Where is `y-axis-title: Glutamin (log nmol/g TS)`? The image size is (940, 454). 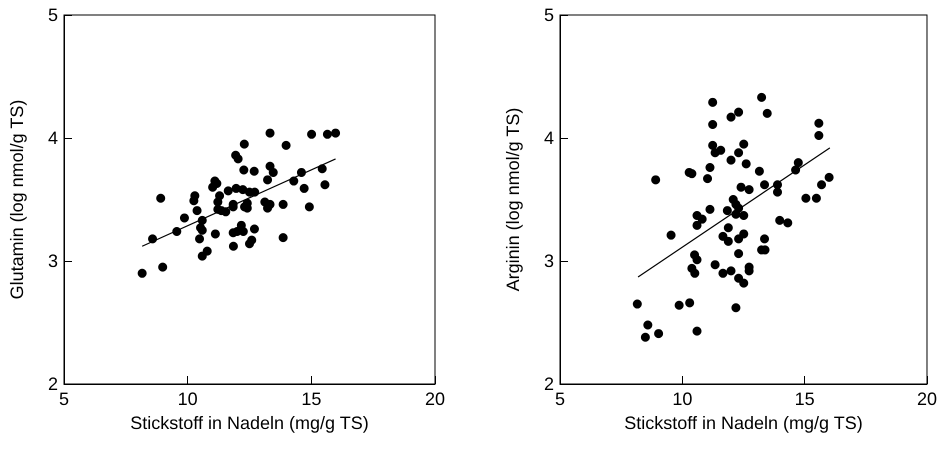 y-axis-title: Glutamin (log nmol/g TS) is located at coordinates (17, 200).